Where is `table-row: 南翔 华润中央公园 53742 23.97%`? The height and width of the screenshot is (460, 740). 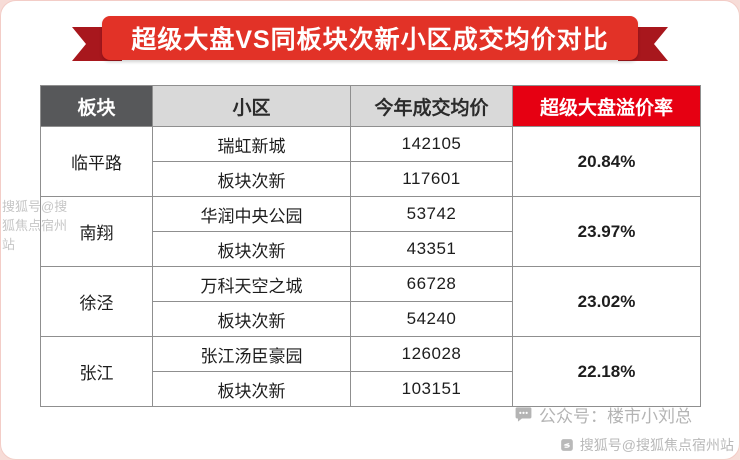
table-row: 南翔 华润中央公园 53742 23.97% is located at coordinates (370, 231).